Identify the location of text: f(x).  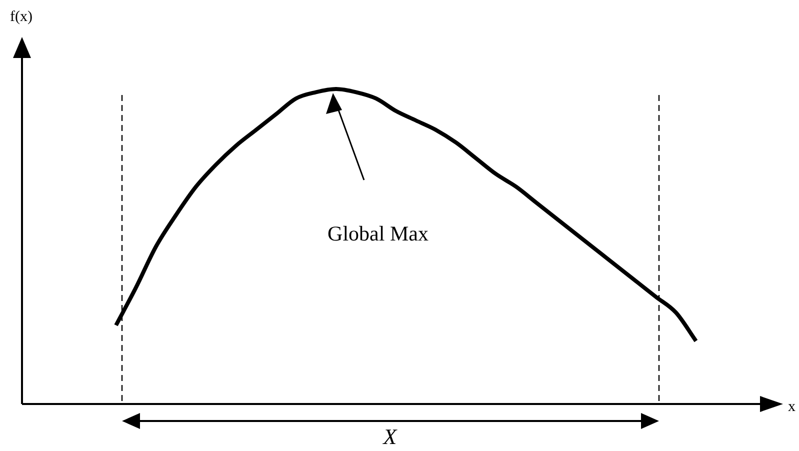
(21, 16).